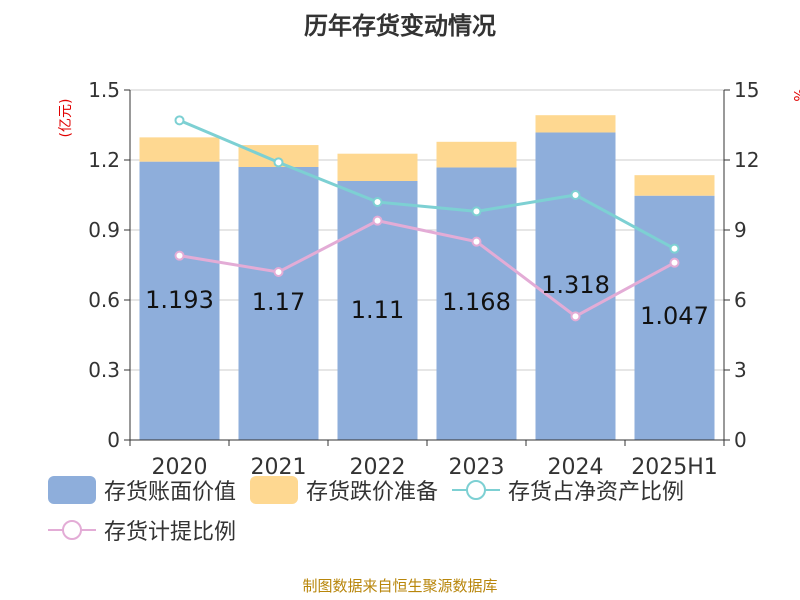 The image size is (800, 600). I want to click on legend-label-ratio-net-assets: 存货占净资产比例, so click(596, 492).